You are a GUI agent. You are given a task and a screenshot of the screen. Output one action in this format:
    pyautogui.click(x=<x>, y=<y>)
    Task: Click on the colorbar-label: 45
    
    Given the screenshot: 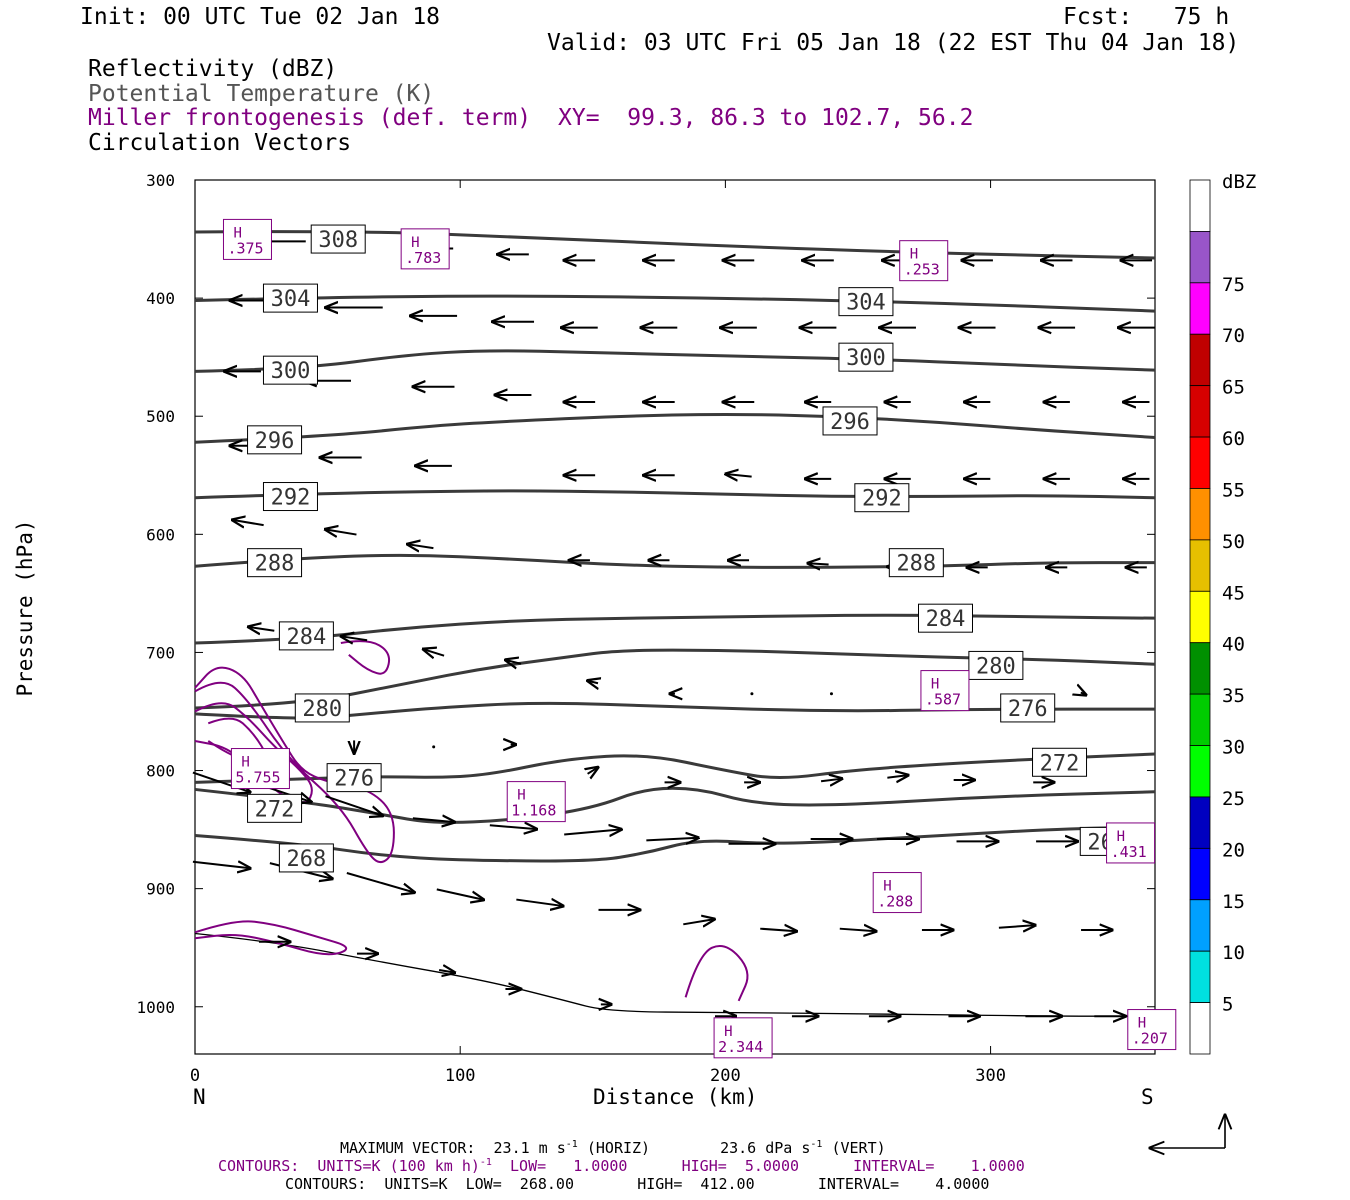 What is the action you would take?
    pyautogui.click(x=1233, y=593)
    